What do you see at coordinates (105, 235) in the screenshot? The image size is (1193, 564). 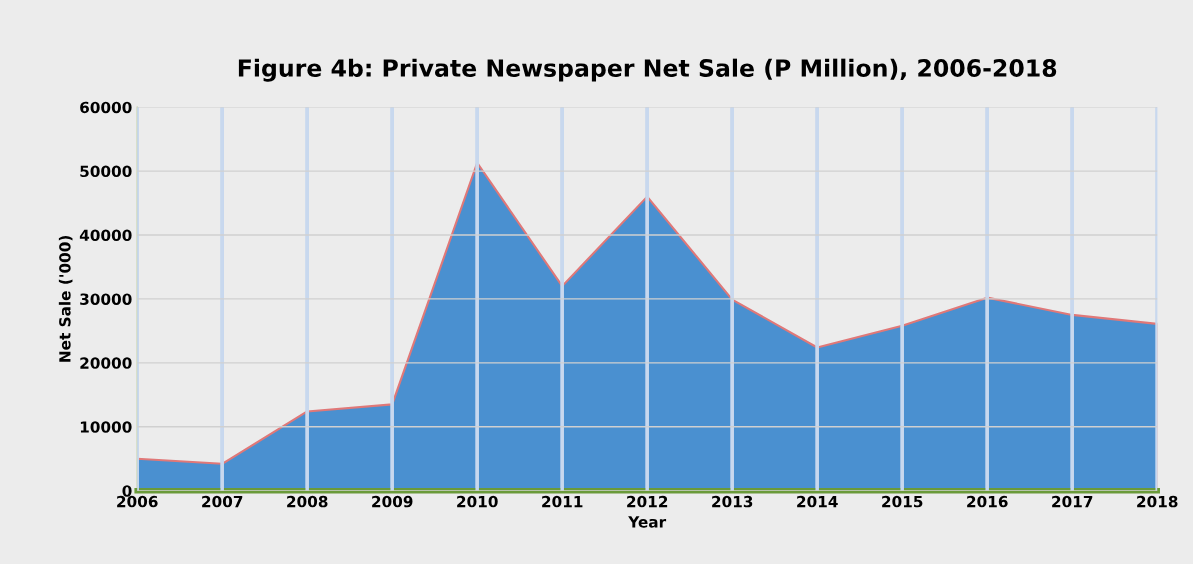 I see `y-tick-label: 40000` at bounding box center [105, 235].